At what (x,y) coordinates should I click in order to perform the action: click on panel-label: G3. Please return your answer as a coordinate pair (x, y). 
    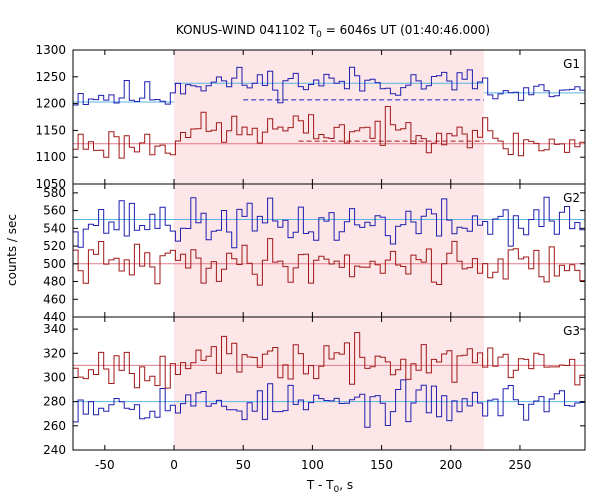
    Looking at the image, I should click on (571, 331).